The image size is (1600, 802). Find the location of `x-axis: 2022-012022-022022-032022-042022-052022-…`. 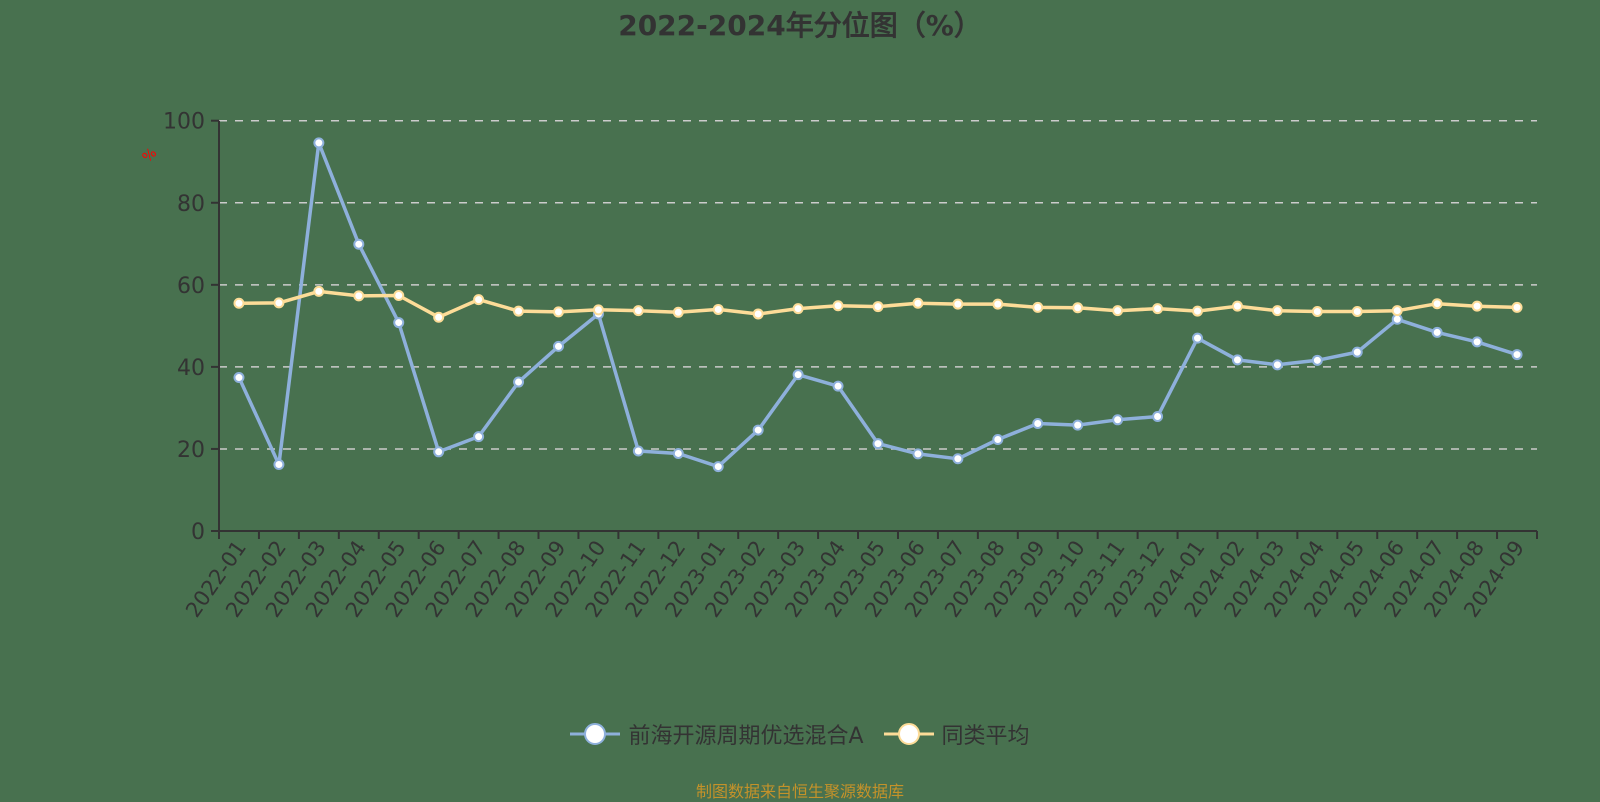

x-axis: 2022-012022-022022-032022-042022-052022-… is located at coordinates (859, 576).